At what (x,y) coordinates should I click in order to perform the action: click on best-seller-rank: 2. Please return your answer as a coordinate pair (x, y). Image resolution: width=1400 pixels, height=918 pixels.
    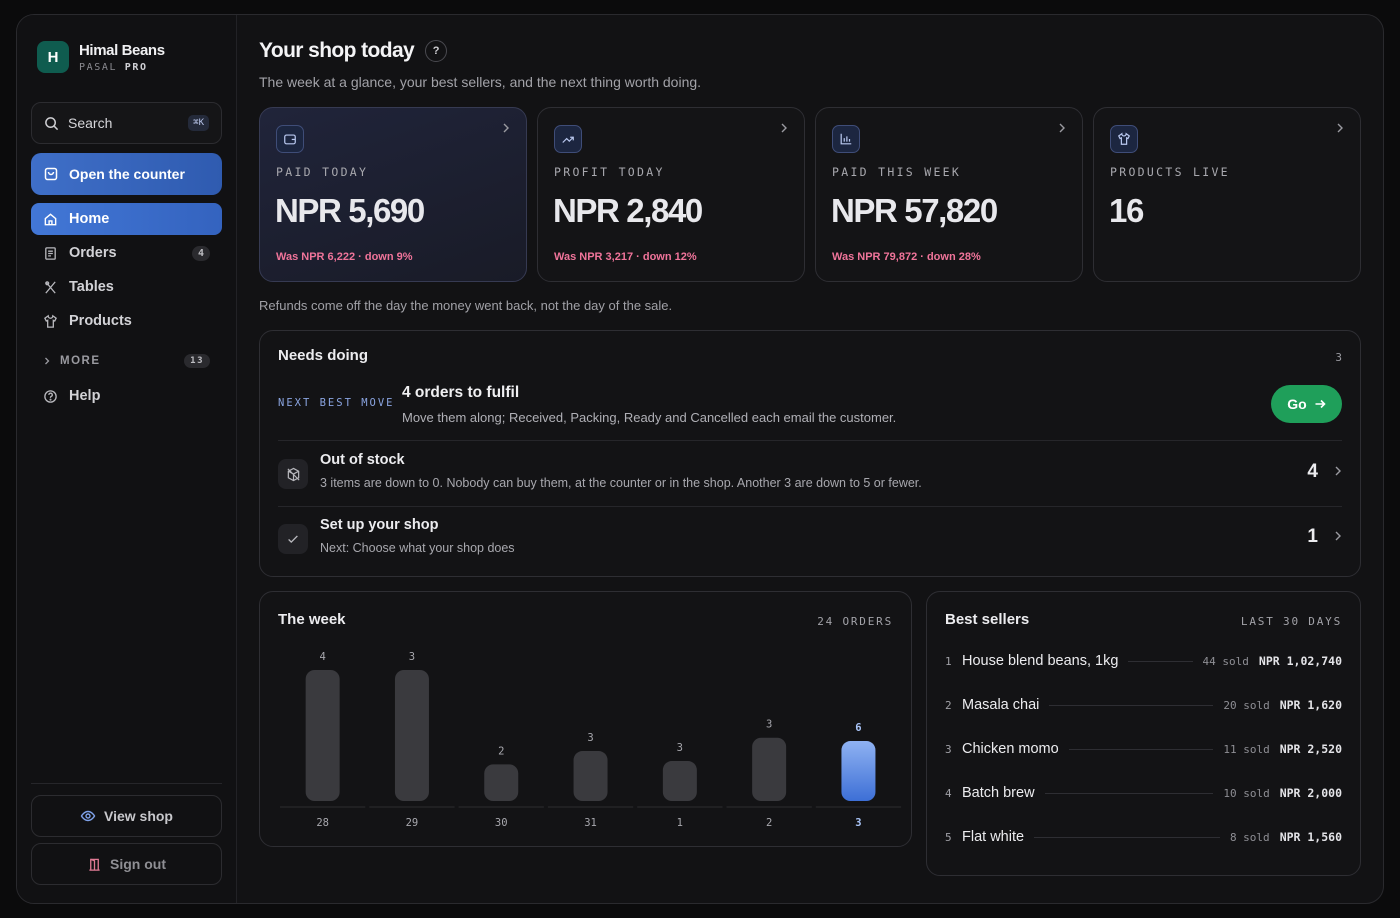
    Looking at the image, I should click on (948, 705).